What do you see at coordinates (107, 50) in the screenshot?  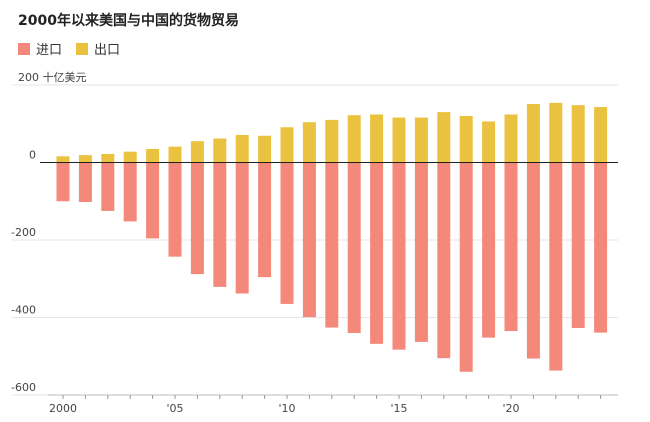 I see `legend-label-exports: 出口` at bounding box center [107, 50].